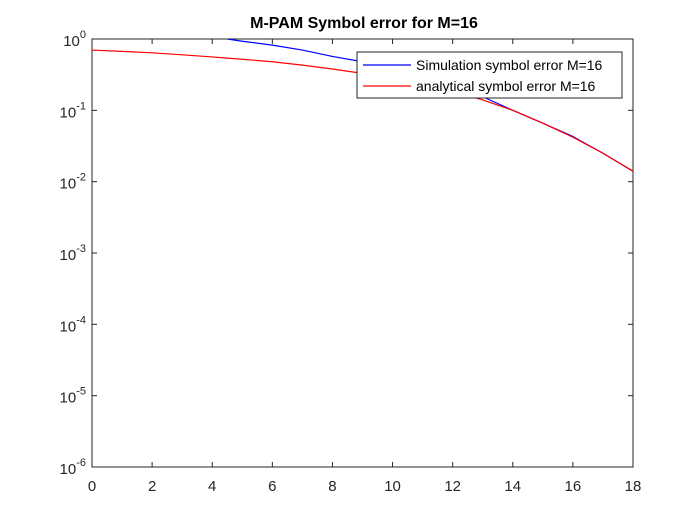 The width and height of the screenshot is (700, 530). Describe the element at coordinates (74, 39) in the screenshot. I see `y-tick-label: 10⁰` at that location.